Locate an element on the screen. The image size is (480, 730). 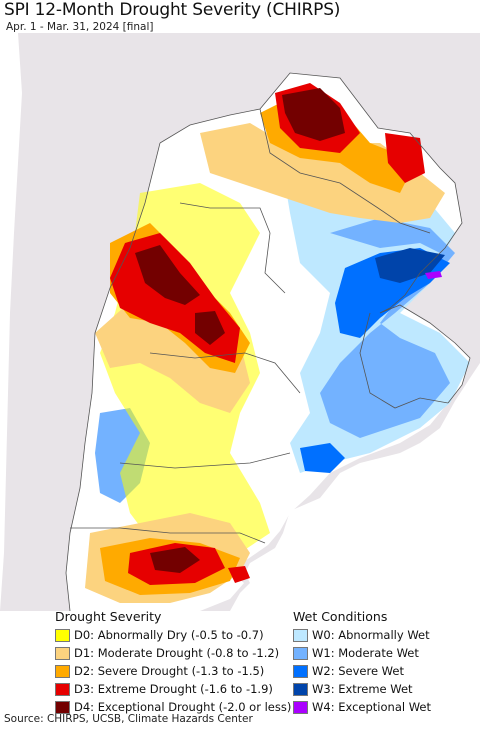
wet-w1-area is located at coordinates (387, 328).